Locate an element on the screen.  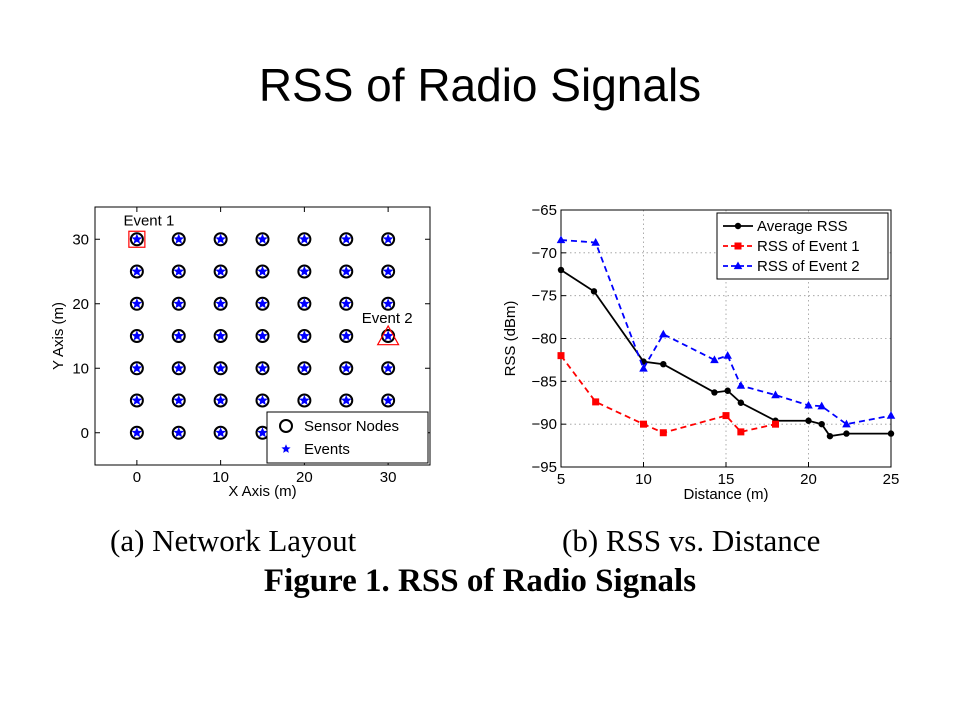
legend-events-label: Events is located at coordinates (327, 449).